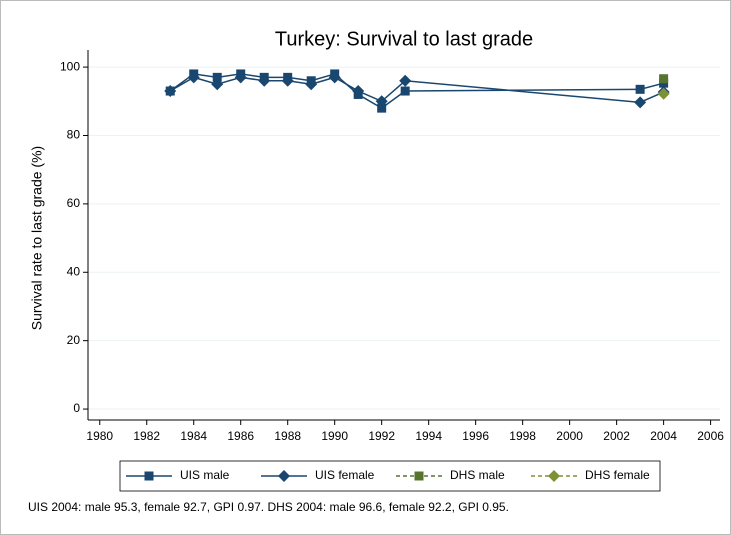 Image resolution: width=731 pixels, height=535 pixels. I want to click on x-tick-label: 2006, so click(710, 436).